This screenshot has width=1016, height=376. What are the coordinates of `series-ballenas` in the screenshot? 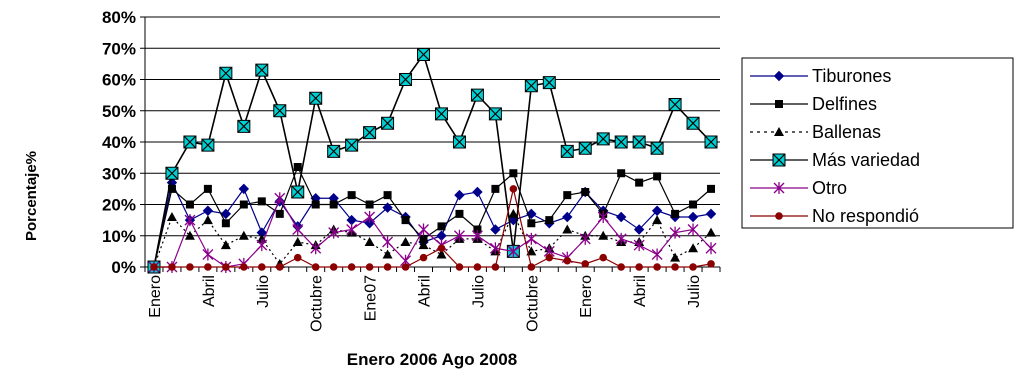 It's located at (432, 239).